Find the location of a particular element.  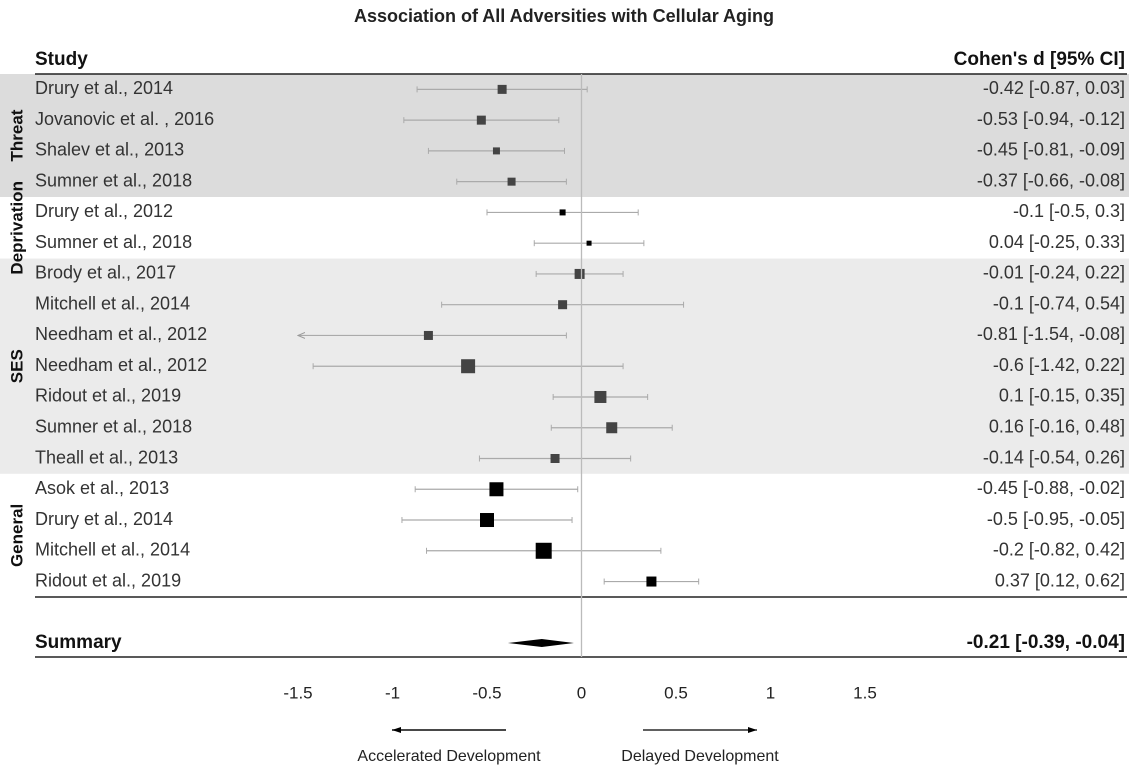

effect-label: -0.81 [-1.54, -0.08] is located at coordinates (1051, 334).